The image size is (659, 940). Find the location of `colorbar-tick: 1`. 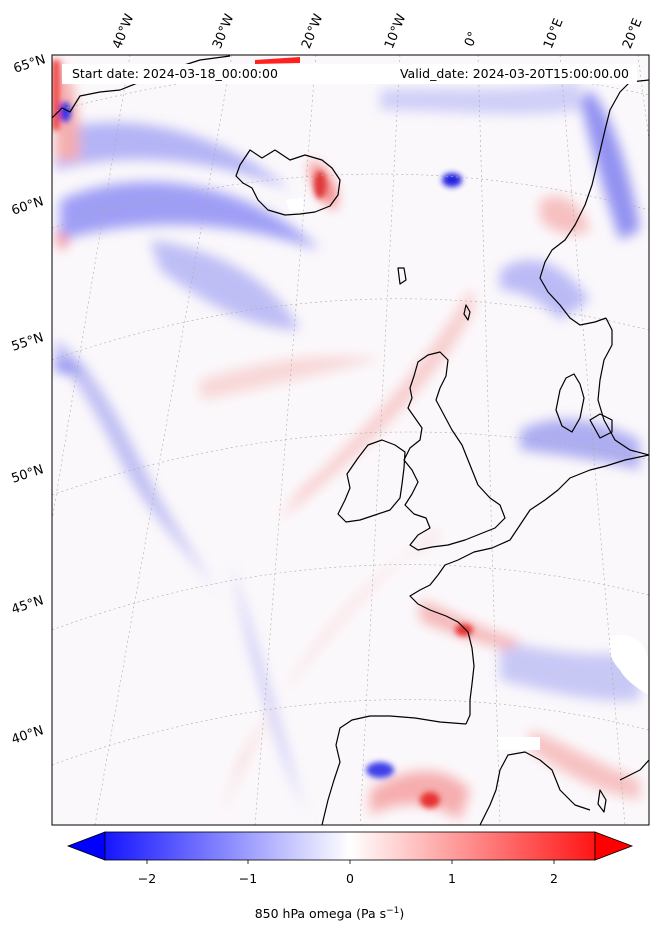

colorbar-tick: 1 is located at coordinates (452, 878).